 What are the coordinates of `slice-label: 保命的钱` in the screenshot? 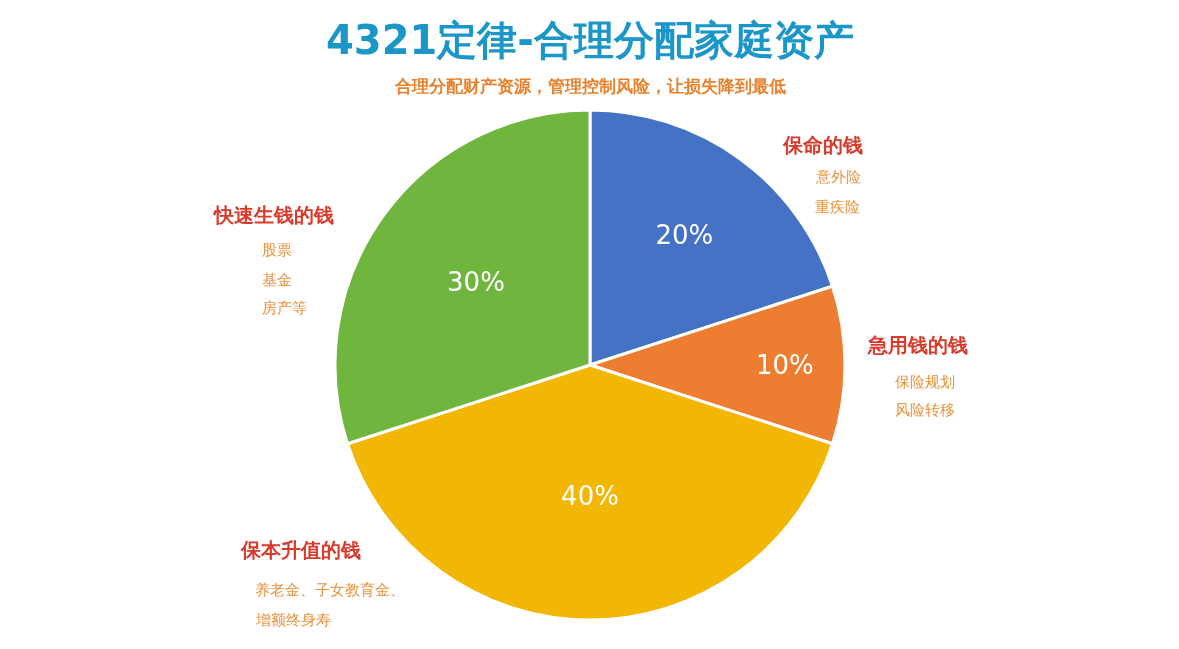 It's located at (822, 145).